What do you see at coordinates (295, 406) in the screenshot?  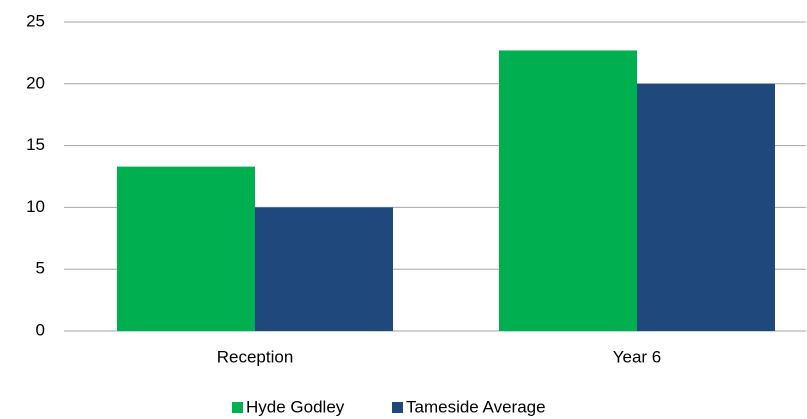 I see `legend-label: Hyde Godley` at bounding box center [295, 406].